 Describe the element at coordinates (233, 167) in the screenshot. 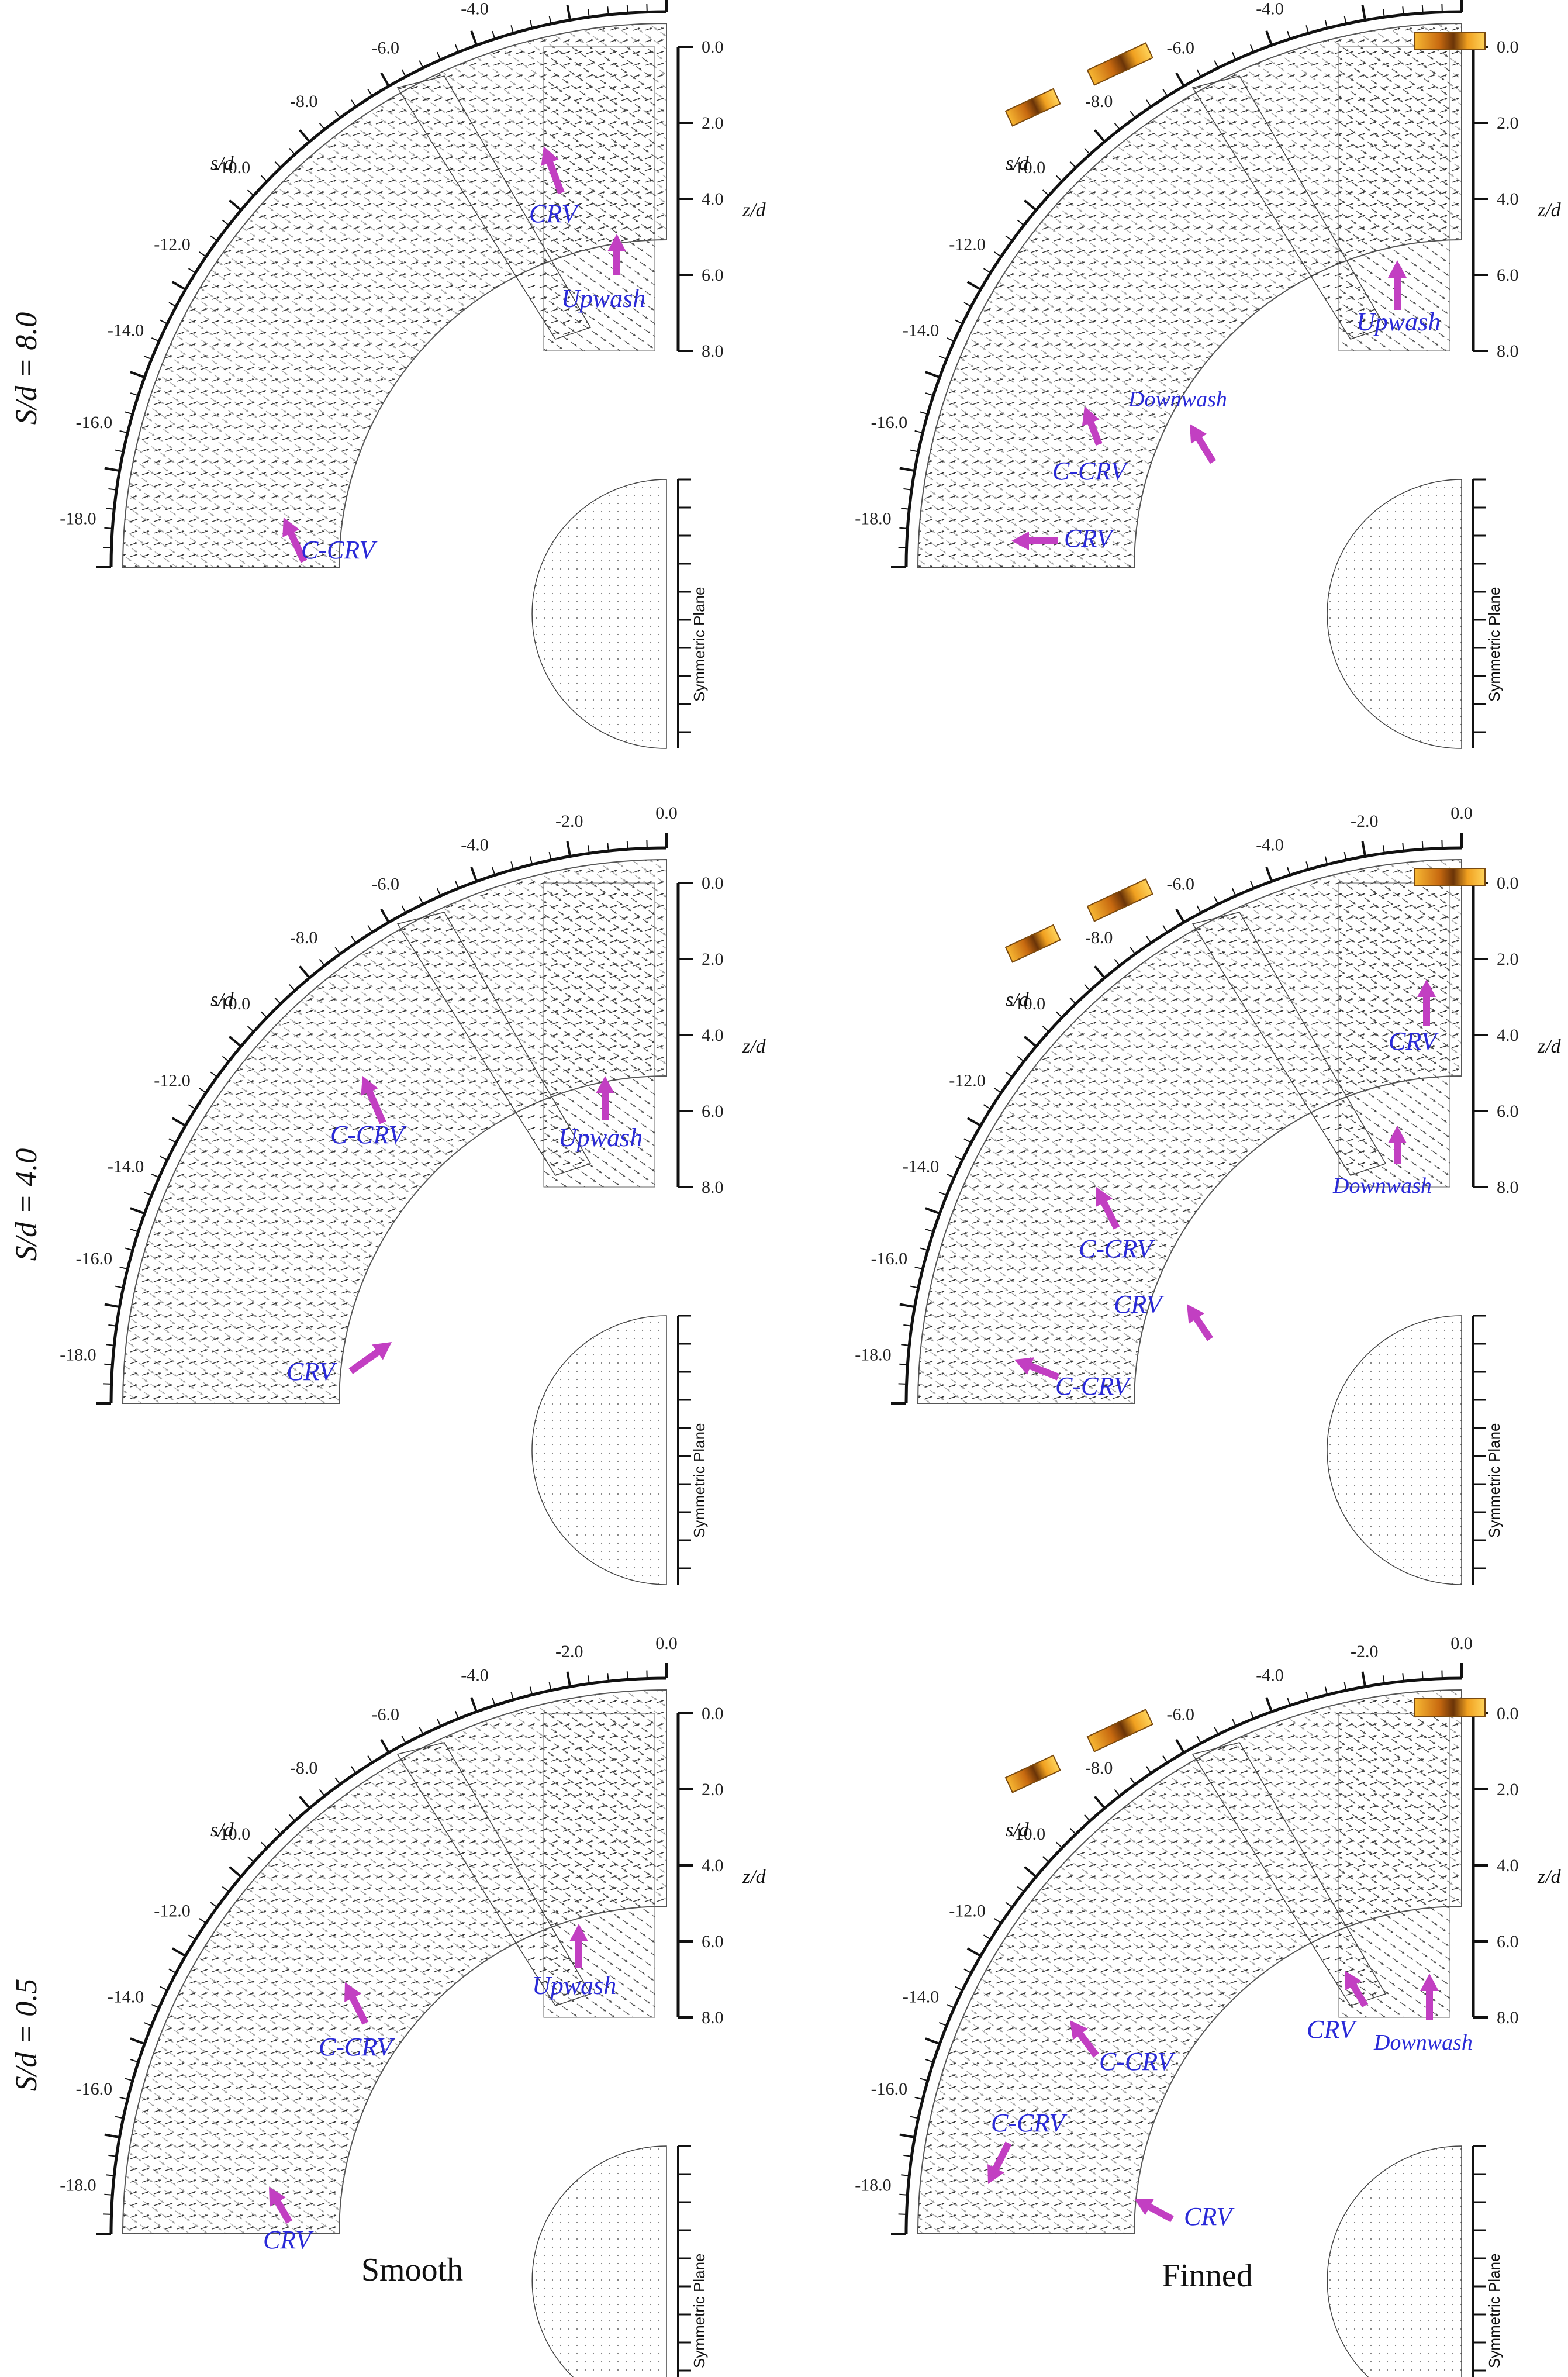

I see `s-tick-label: -10.0` at that location.